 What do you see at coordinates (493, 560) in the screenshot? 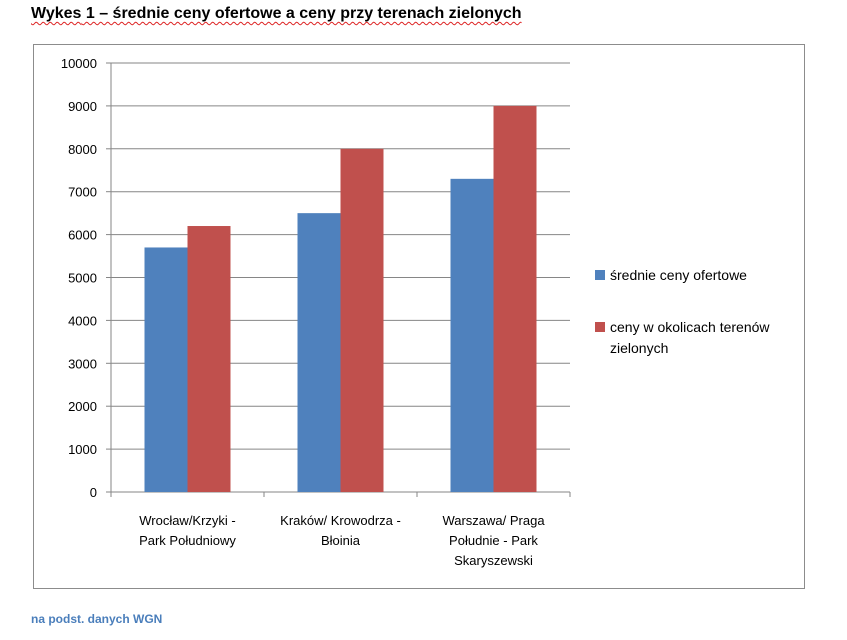
I see `x-category-label: Skaryszewski` at bounding box center [493, 560].